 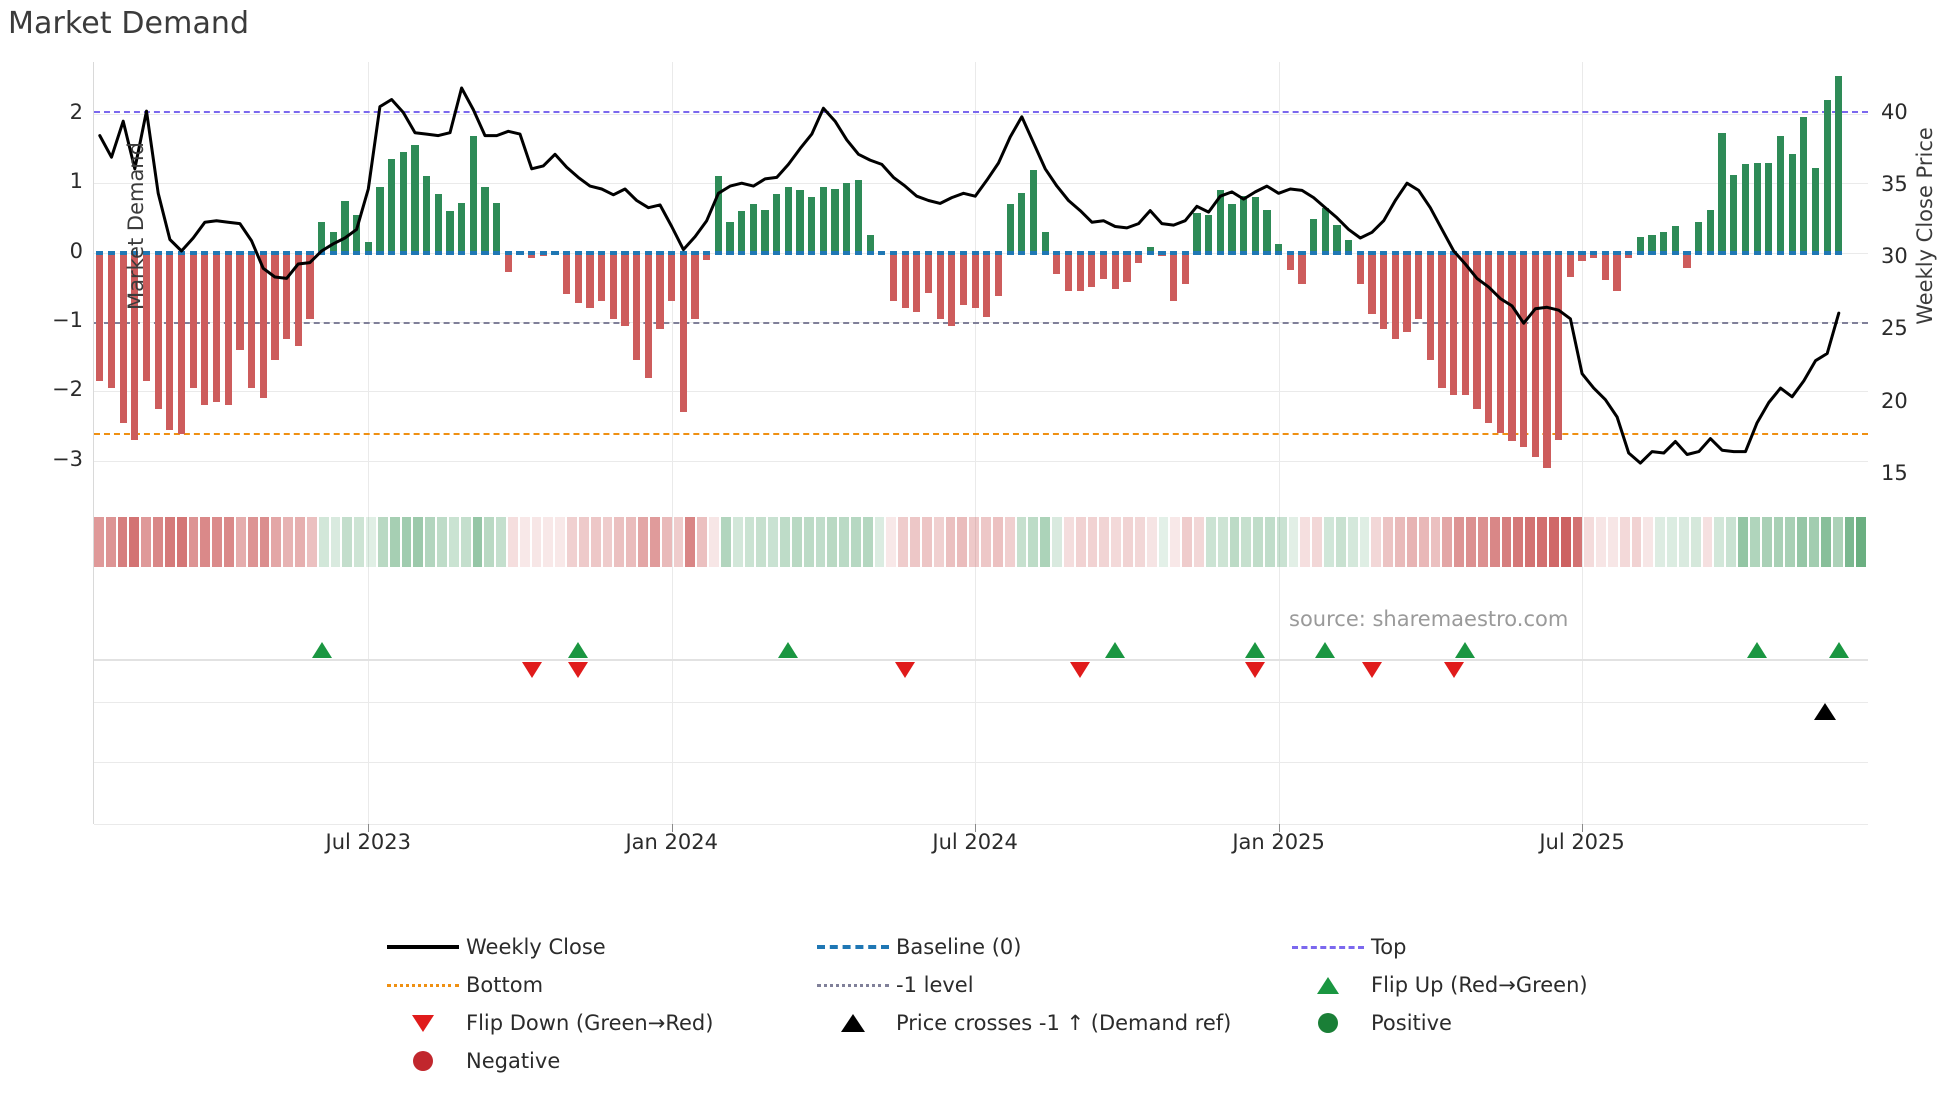 What do you see at coordinates (595, 985) in the screenshot?
I see `legend-item: Bottom` at bounding box center [595, 985].